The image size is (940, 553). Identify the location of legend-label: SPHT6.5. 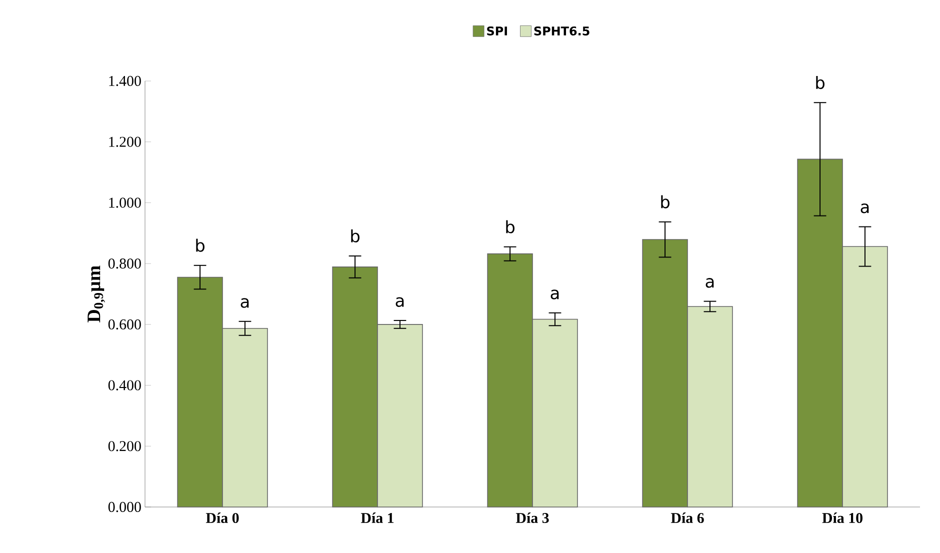
(562, 31).